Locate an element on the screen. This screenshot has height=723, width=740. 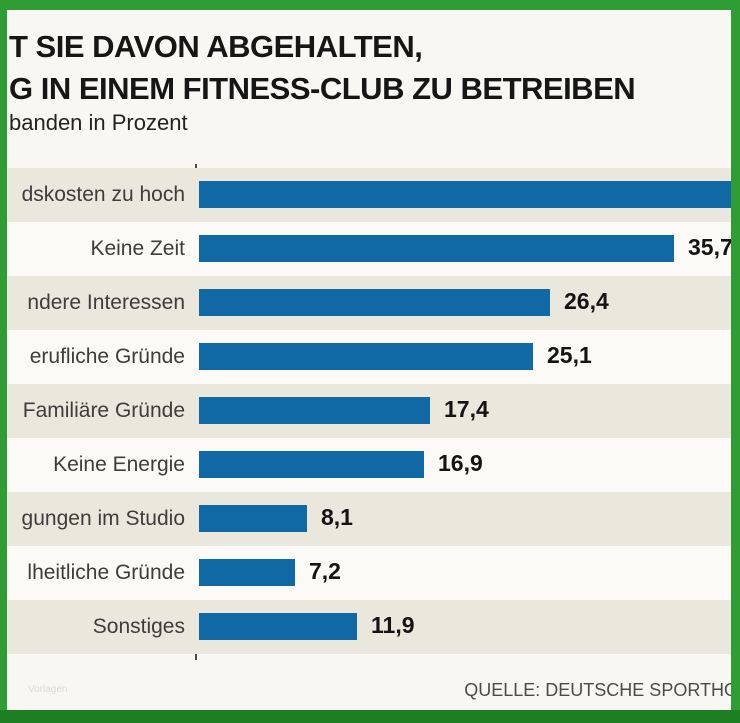
category-label: Familiäre Gründe is located at coordinates (103, 410).